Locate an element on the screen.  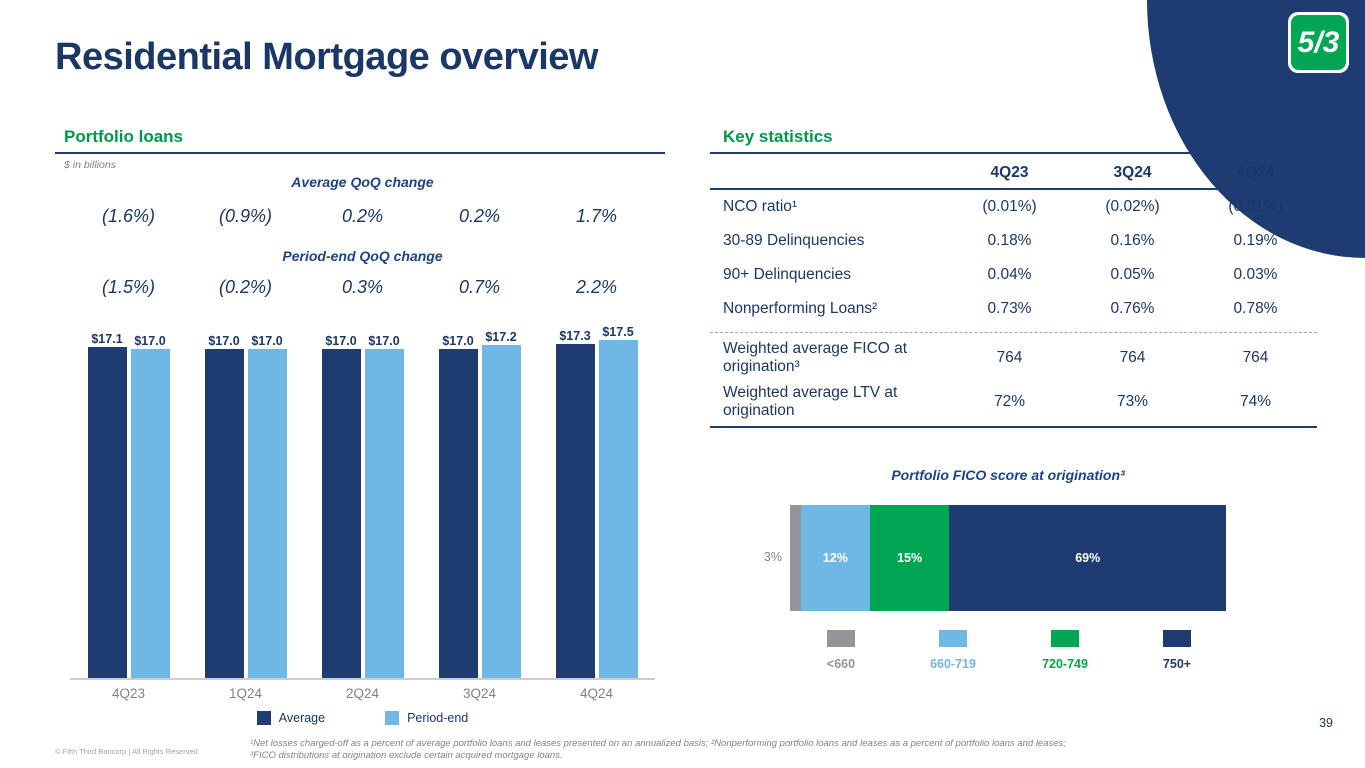
qoq-value: (0.2%) is located at coordinates (245, 287).